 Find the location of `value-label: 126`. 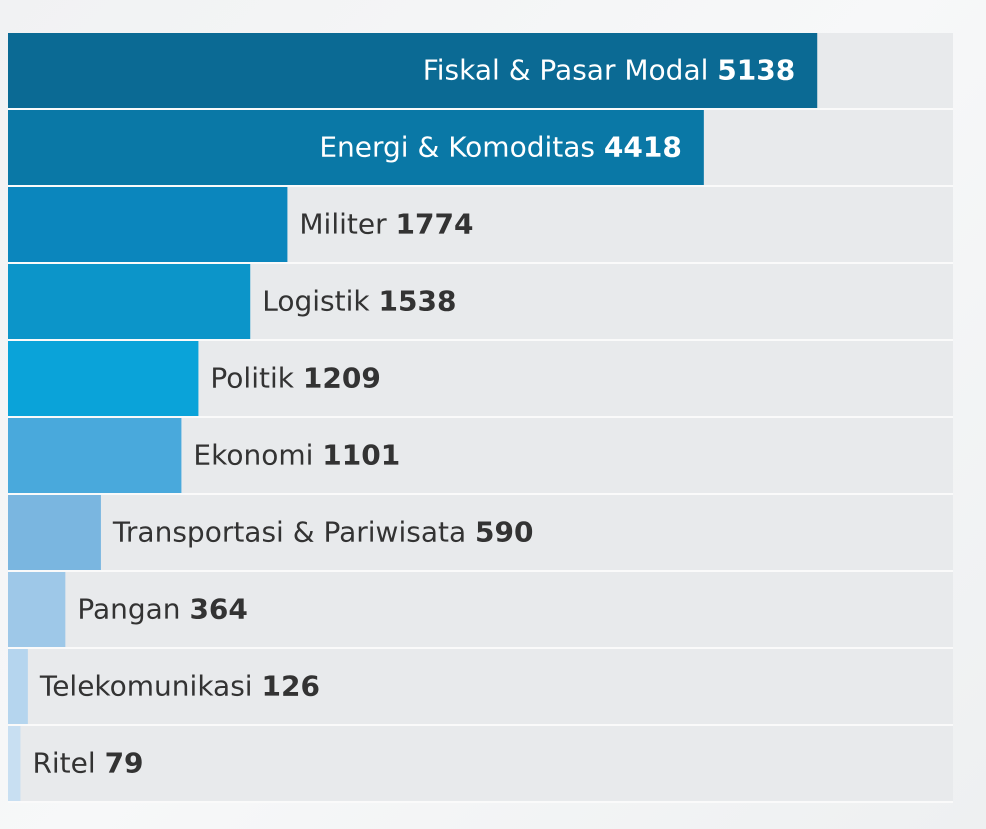

value-label: 126 is located at coordinates (290, 686).